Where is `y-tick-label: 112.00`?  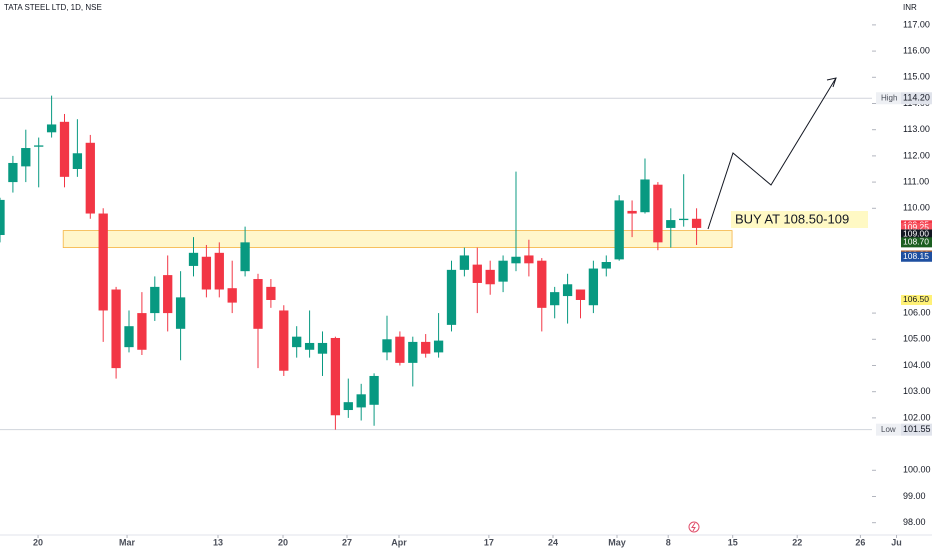
y-tick-label: 112.00 is located at coordinates (916, 155).